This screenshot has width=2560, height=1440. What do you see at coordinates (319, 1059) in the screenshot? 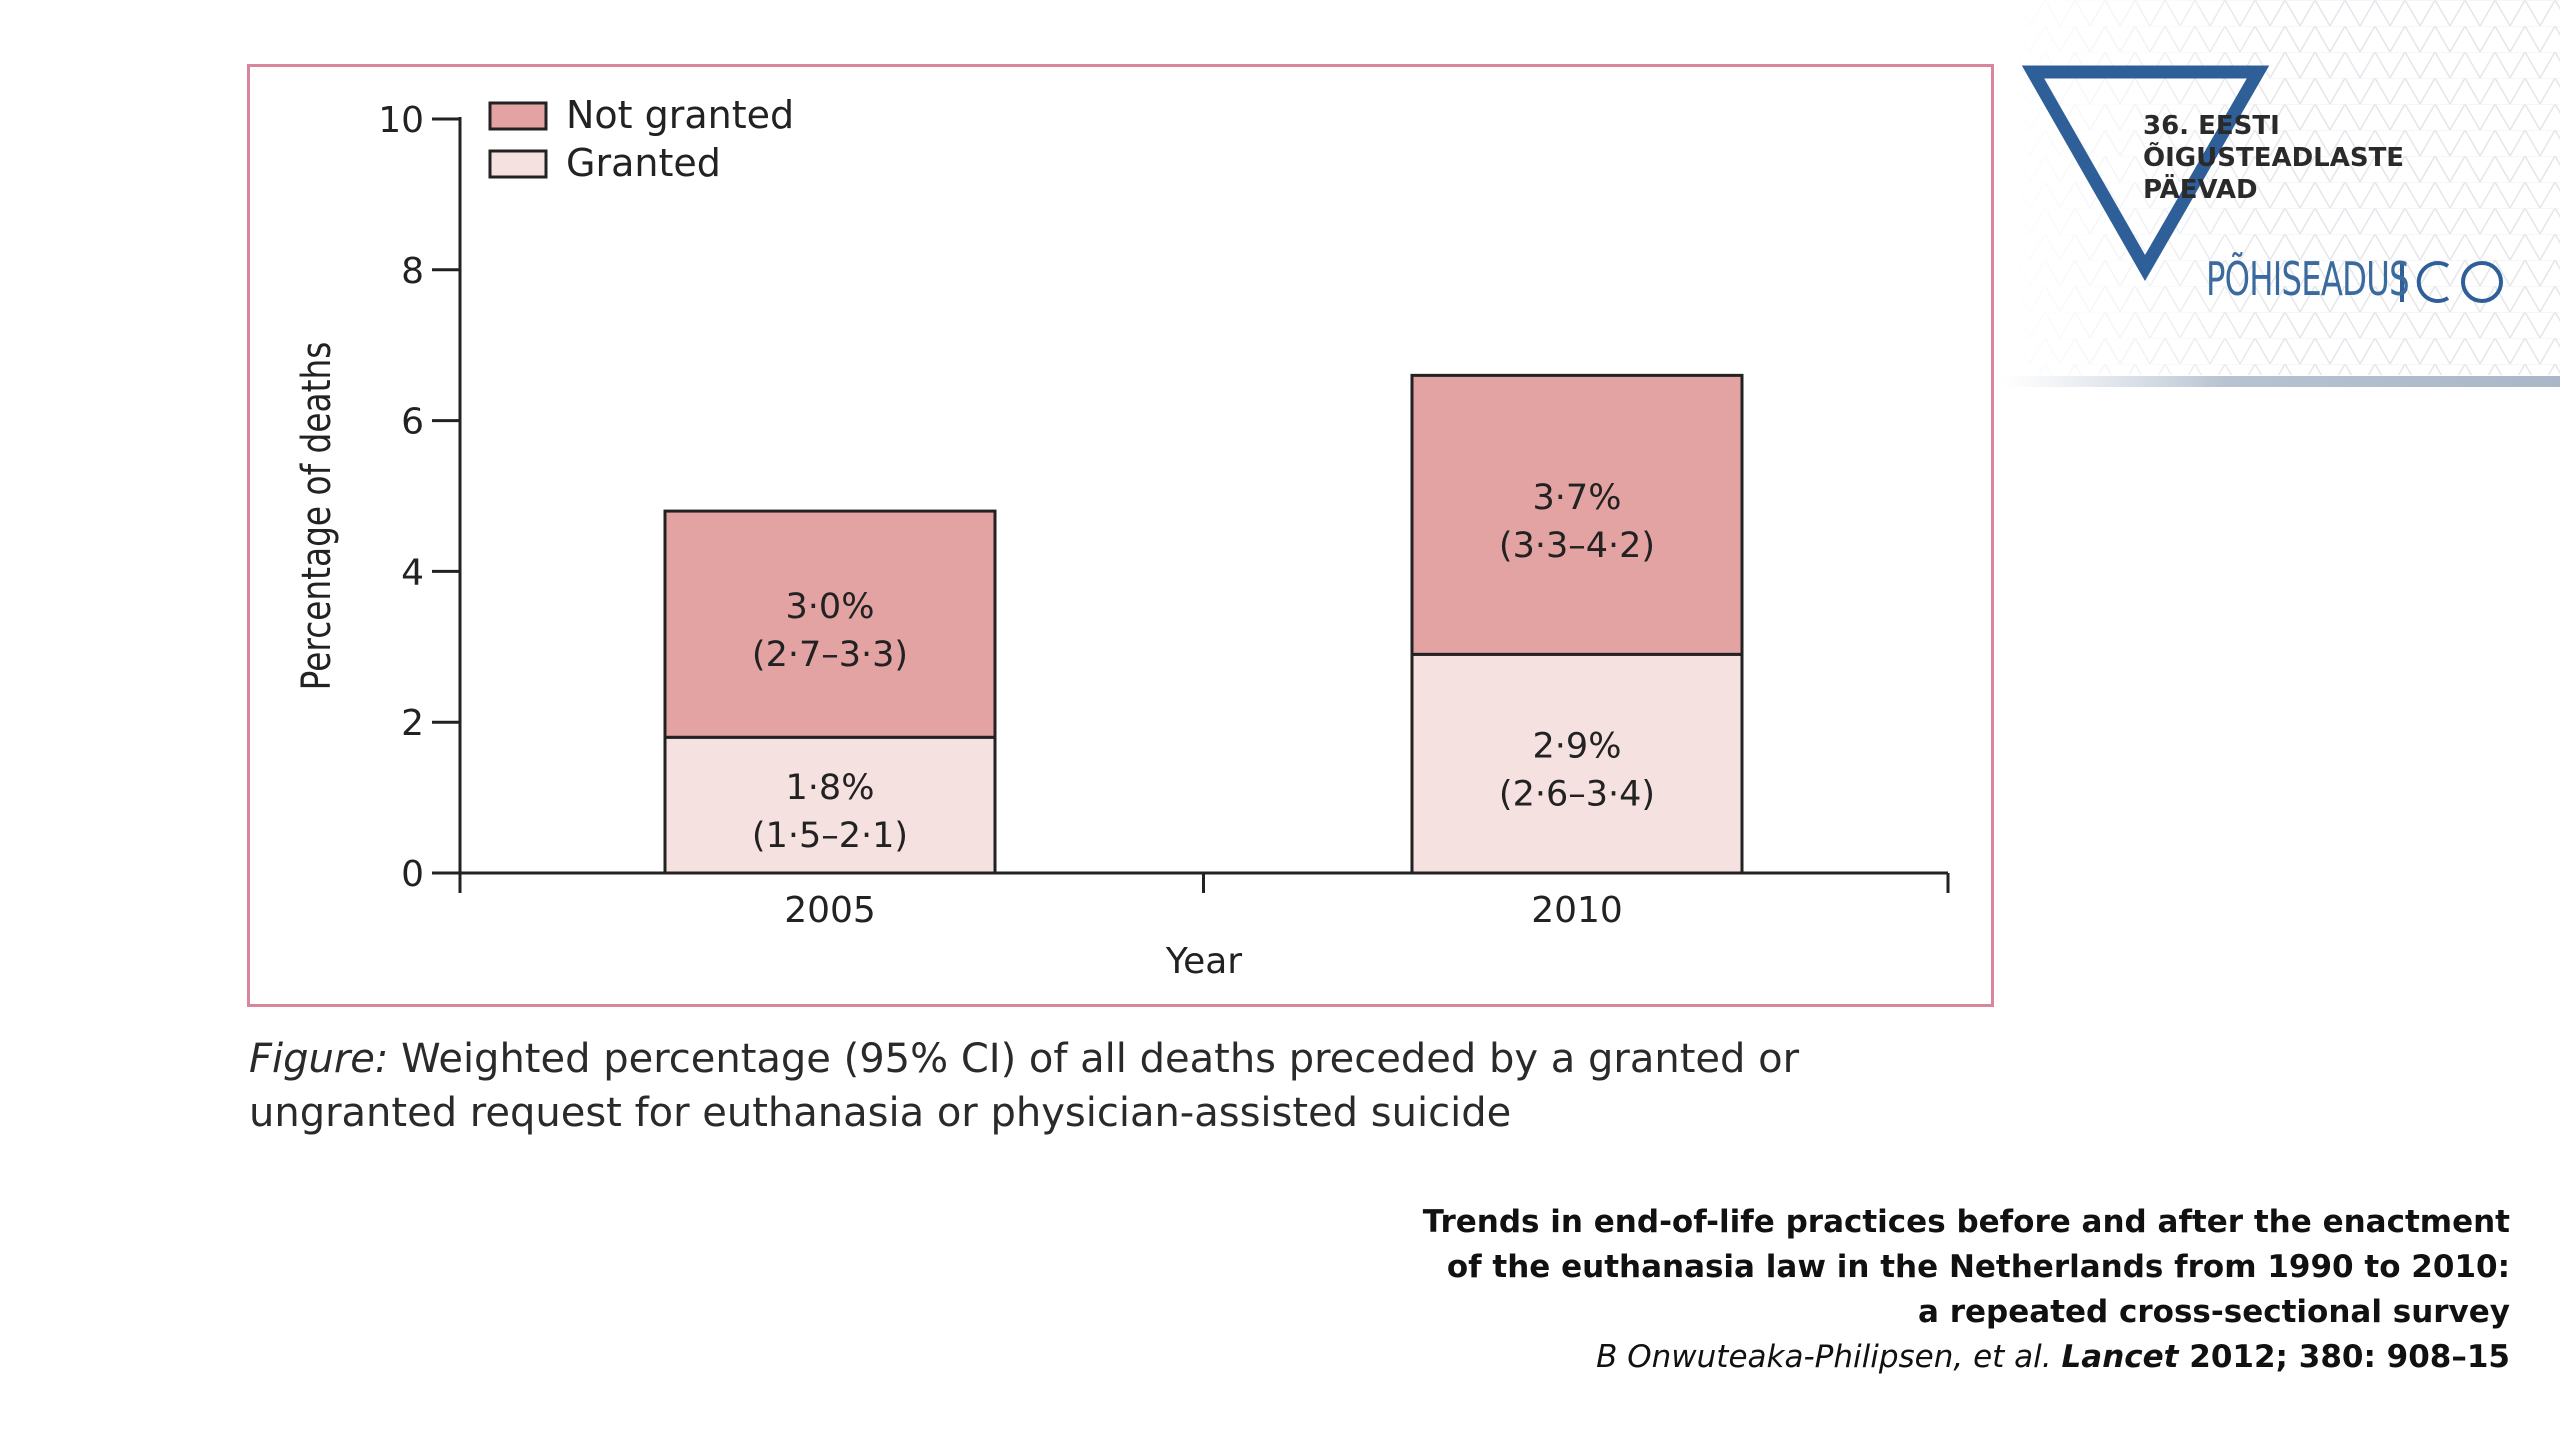
I see `caption-lead: Figure:` at bounding box center [319, 1059].